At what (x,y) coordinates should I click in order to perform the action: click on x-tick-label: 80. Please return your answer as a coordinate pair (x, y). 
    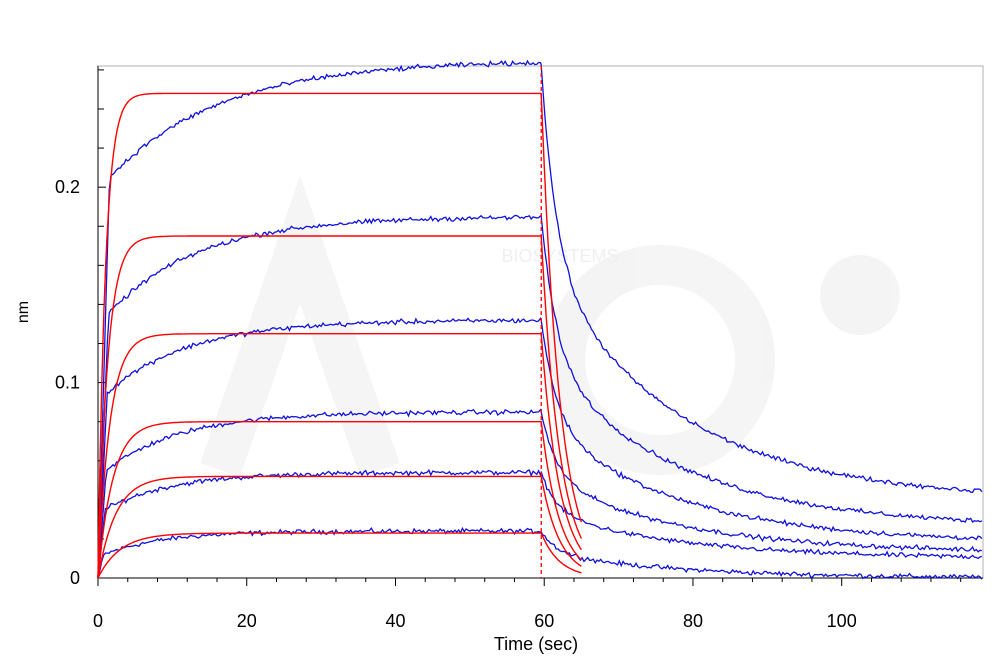
    Looking at the image, I should click on (693, 621).